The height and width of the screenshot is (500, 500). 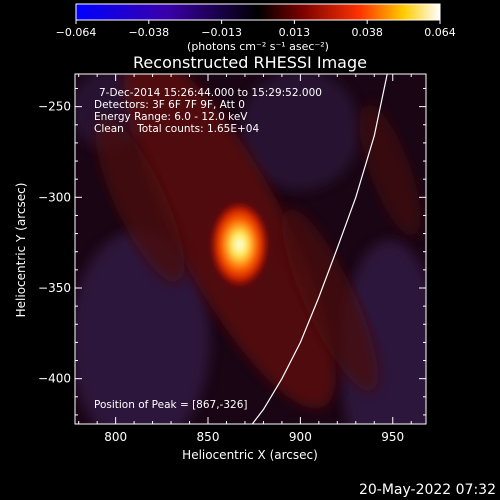 I want to click on y-axis-label: Heliocentric Y (arcsec), so click(x=21, y=250).